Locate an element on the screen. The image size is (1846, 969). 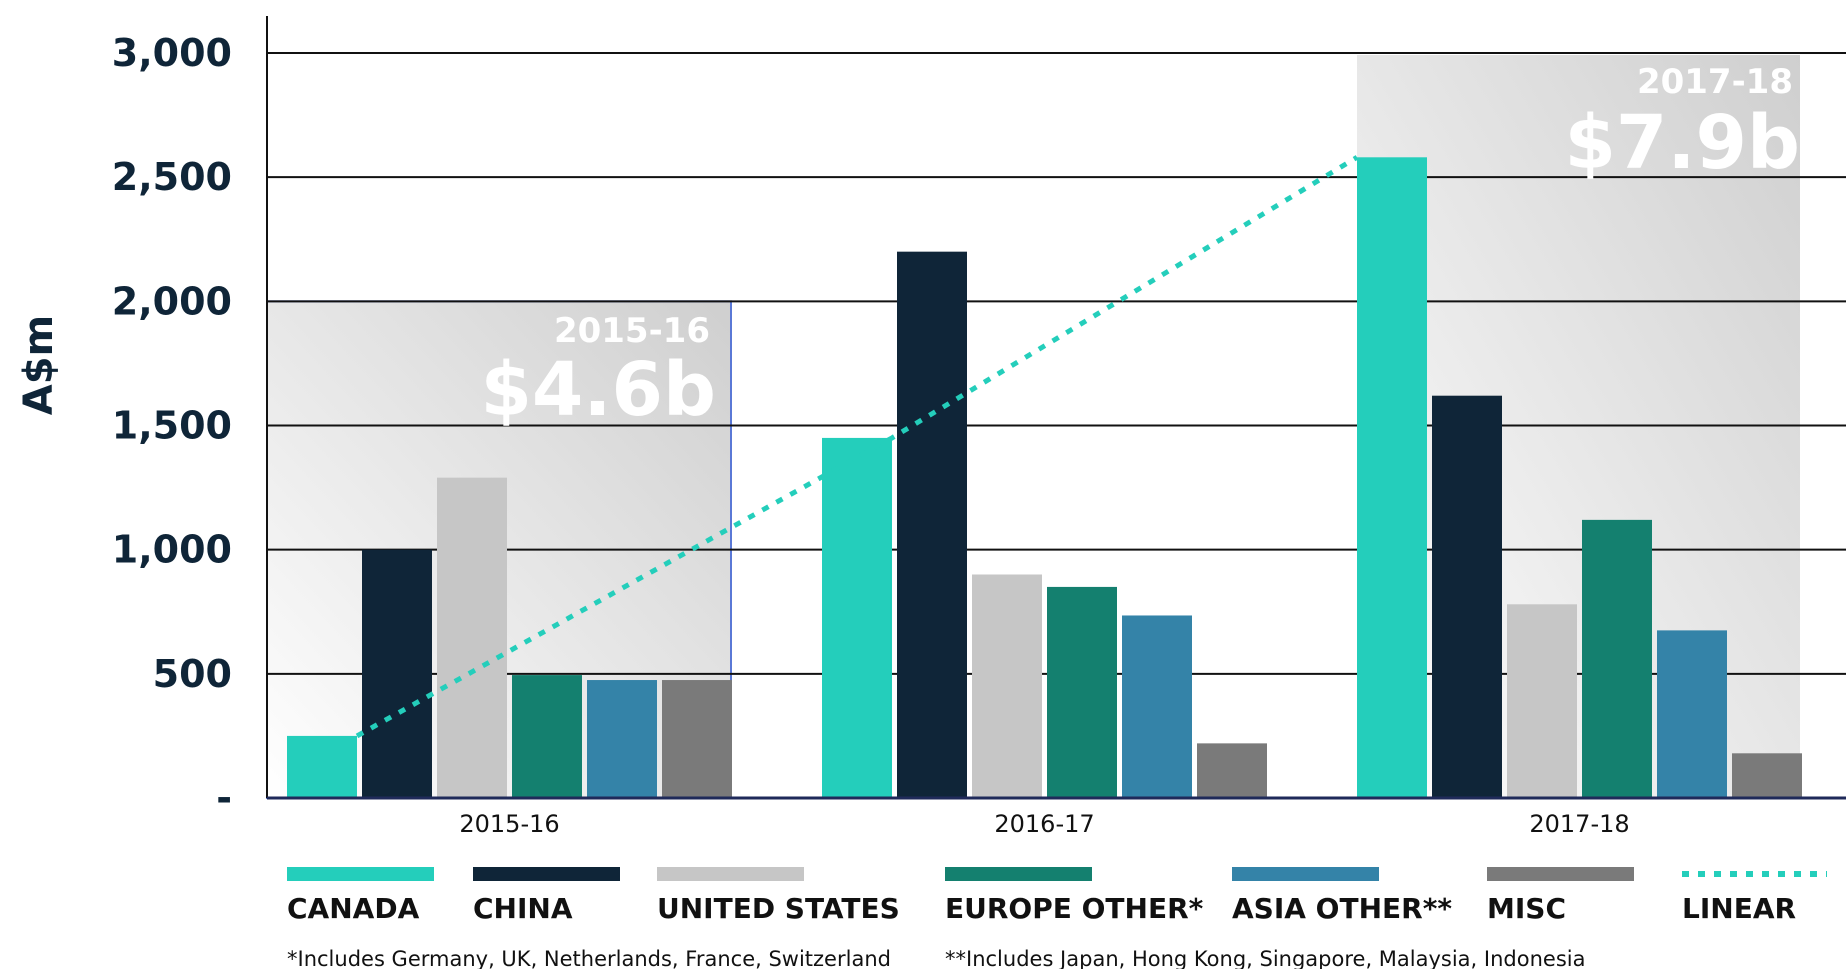
legend-swatch-misc is located at coordinates (1560, 874).